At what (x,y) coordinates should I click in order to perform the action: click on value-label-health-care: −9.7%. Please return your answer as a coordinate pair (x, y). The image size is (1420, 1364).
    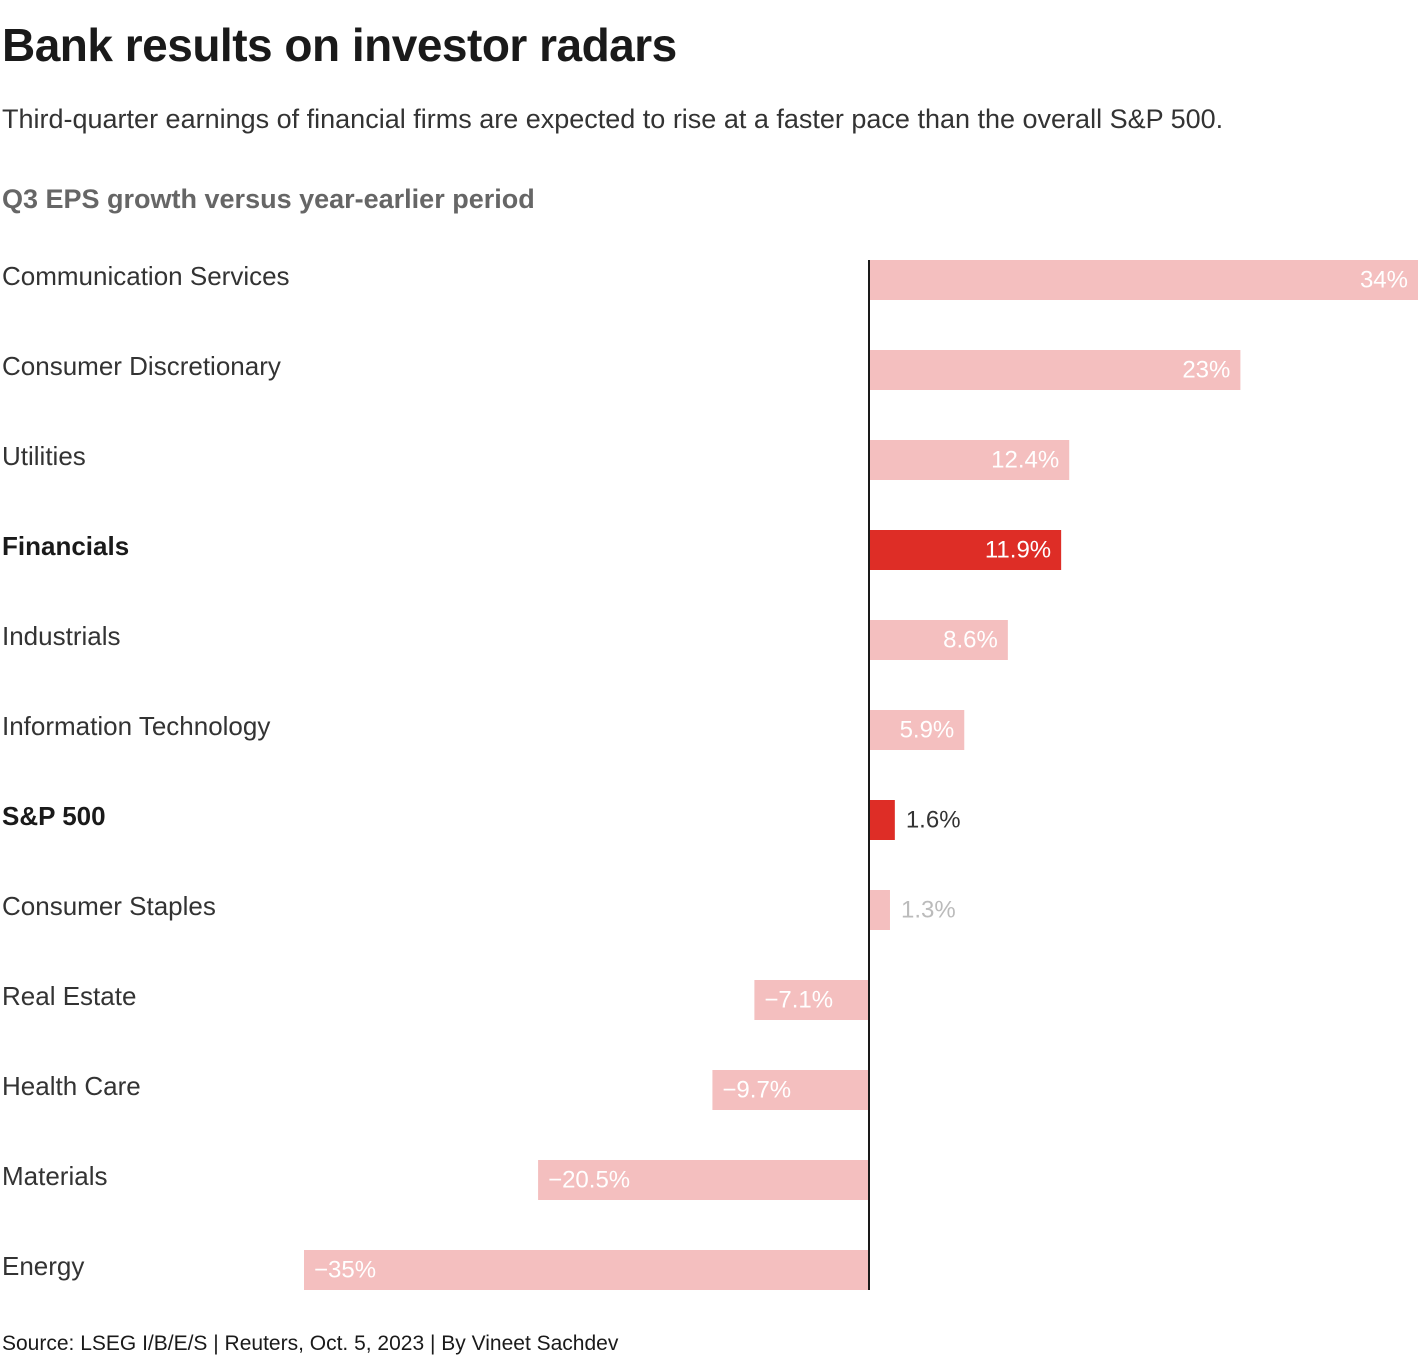
    Looking at the image, I should click on (756, 1089).